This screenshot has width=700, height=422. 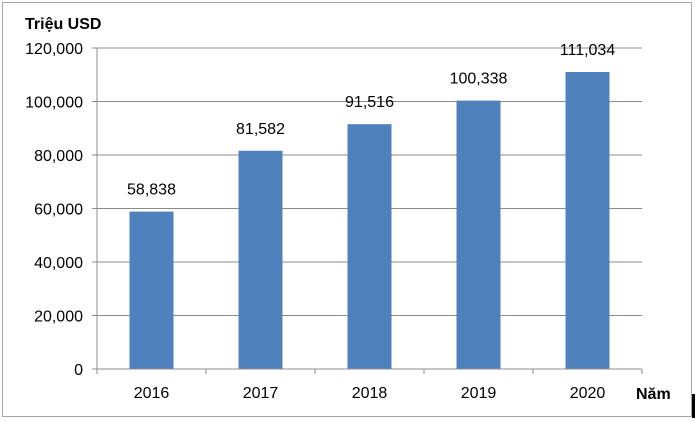 I want to click on y-axis-title: Triệu USD, so click(x=63, y=24).